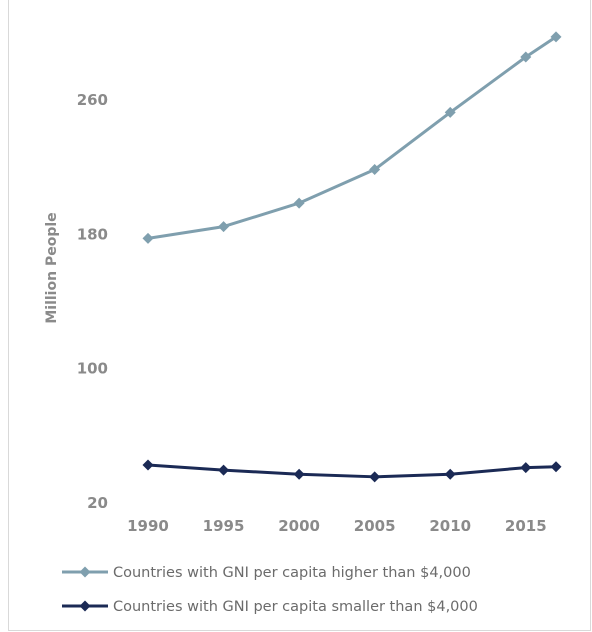 The width and height of the screenshot is (592, 632). What do you see at coordinates (299, 526) in the screenshot?
I see `x-tick-label: 2000` at bounding box center [299, 526].